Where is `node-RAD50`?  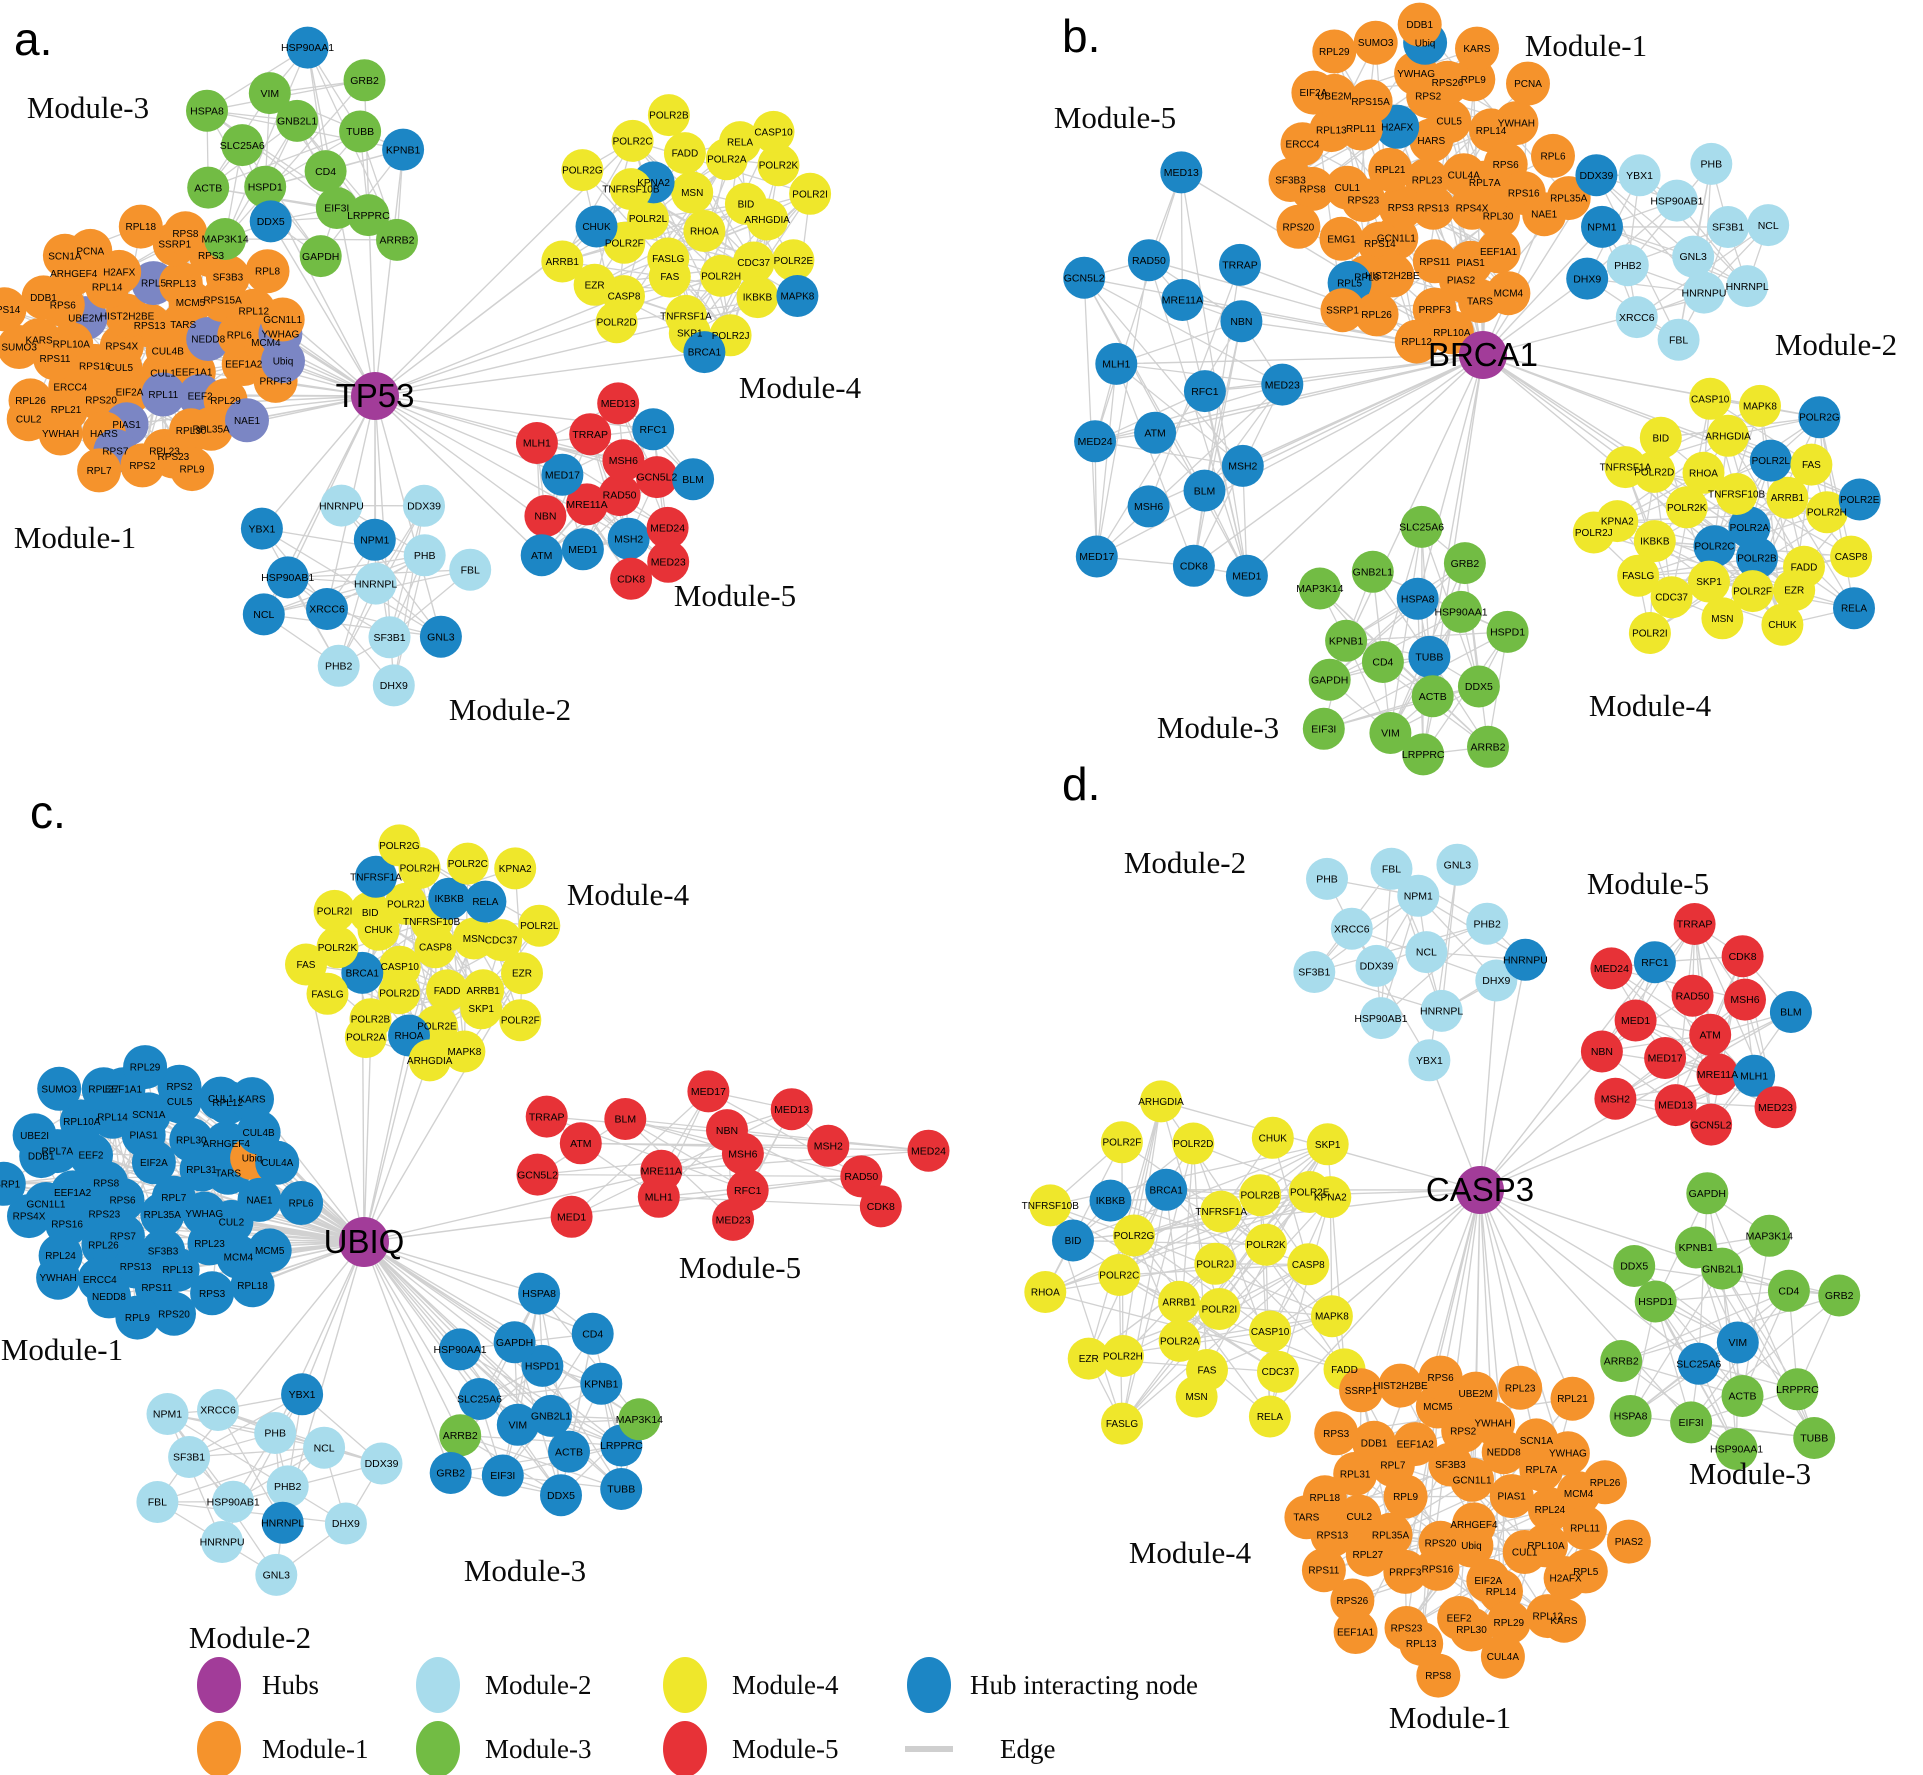 node-RAD50 is located at coordinates (1692, 995).